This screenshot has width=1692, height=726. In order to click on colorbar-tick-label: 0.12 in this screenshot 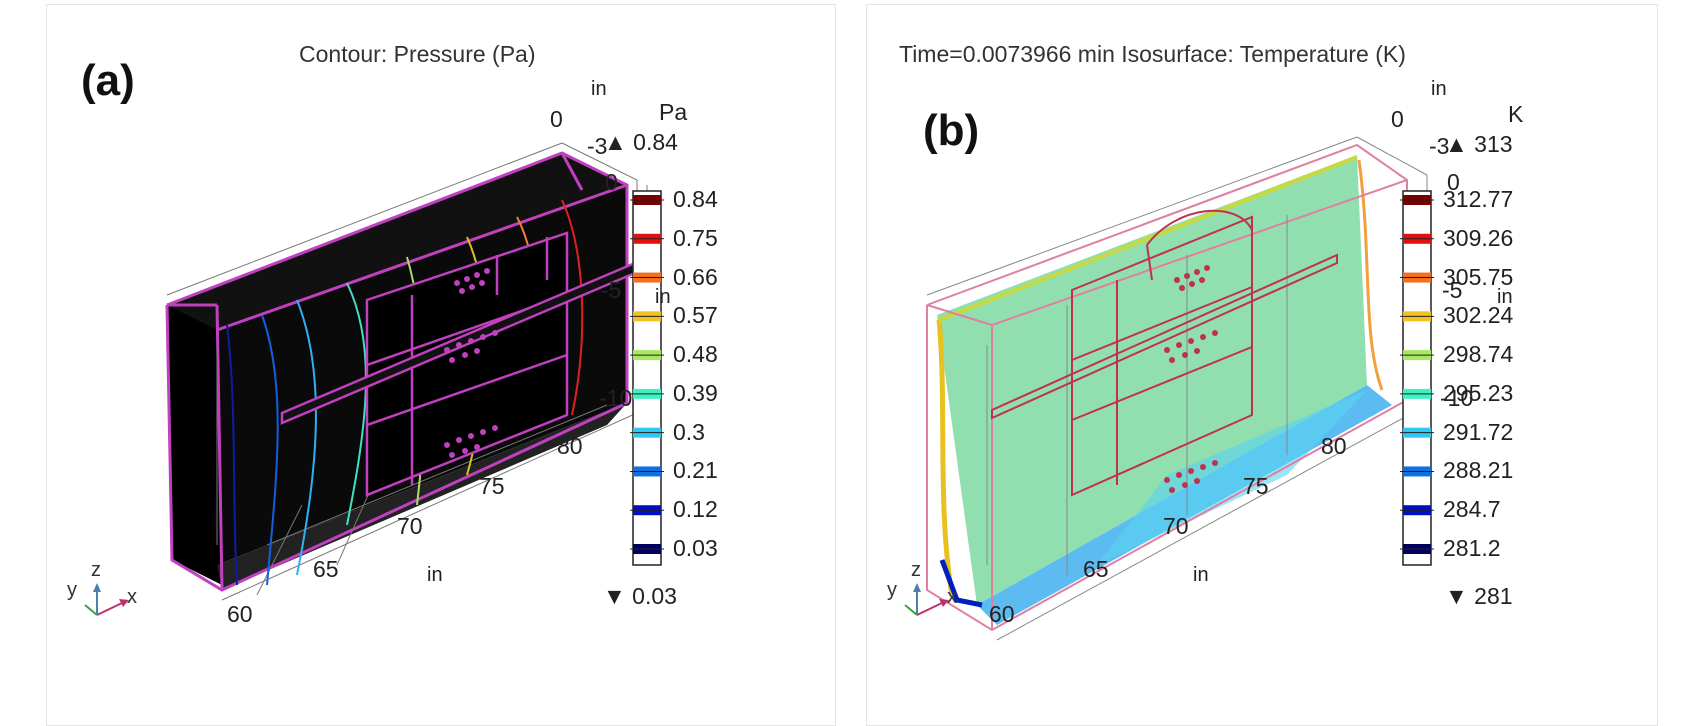, I will do `click(695, 509)`.